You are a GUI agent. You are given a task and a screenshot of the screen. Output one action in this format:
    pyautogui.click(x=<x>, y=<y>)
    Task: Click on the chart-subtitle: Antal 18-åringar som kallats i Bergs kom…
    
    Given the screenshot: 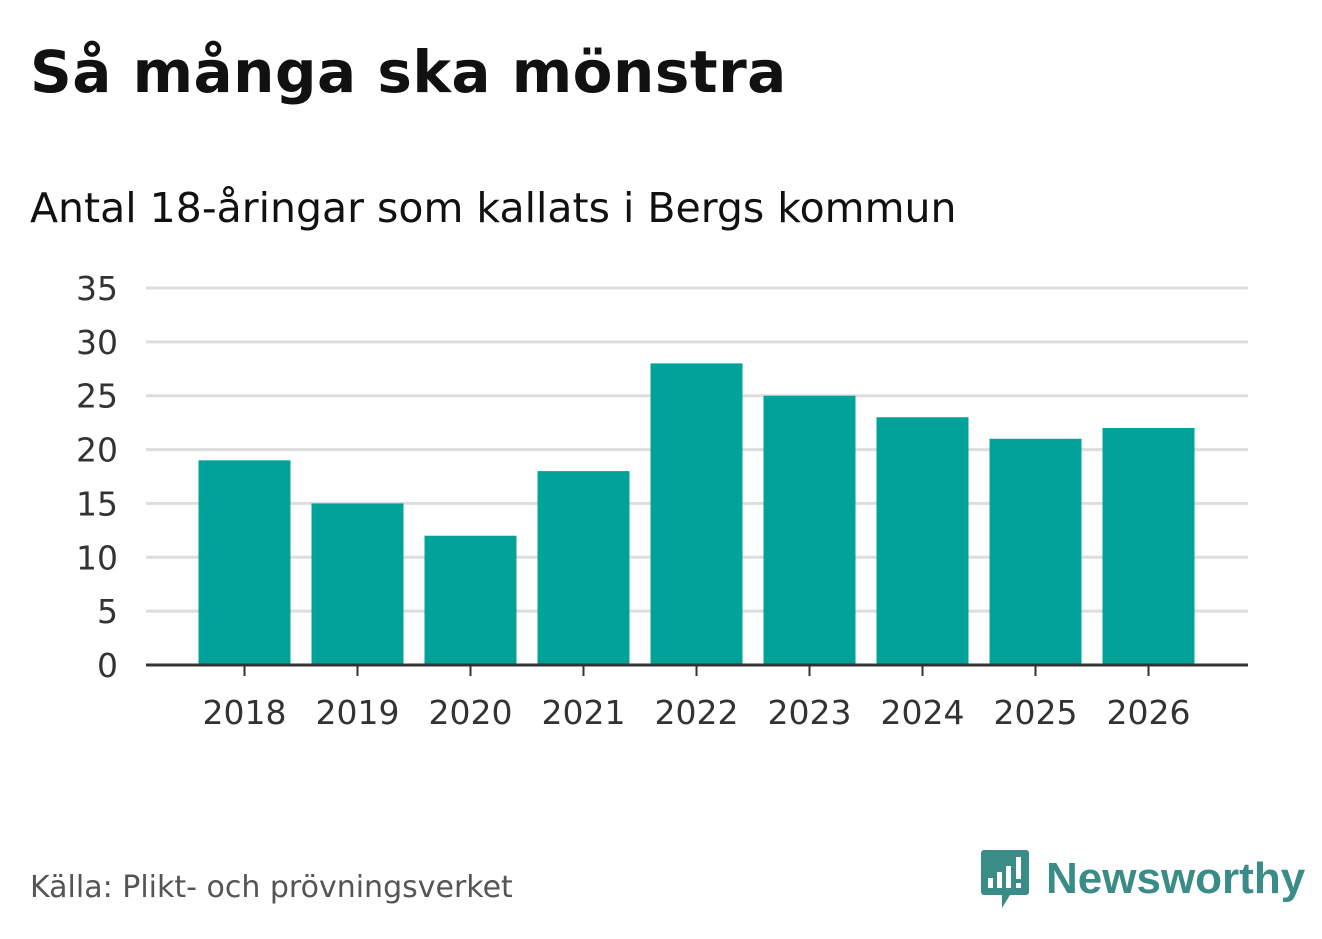 What is the action you would take?
    pyautogui.click(x=493, y=208)
    